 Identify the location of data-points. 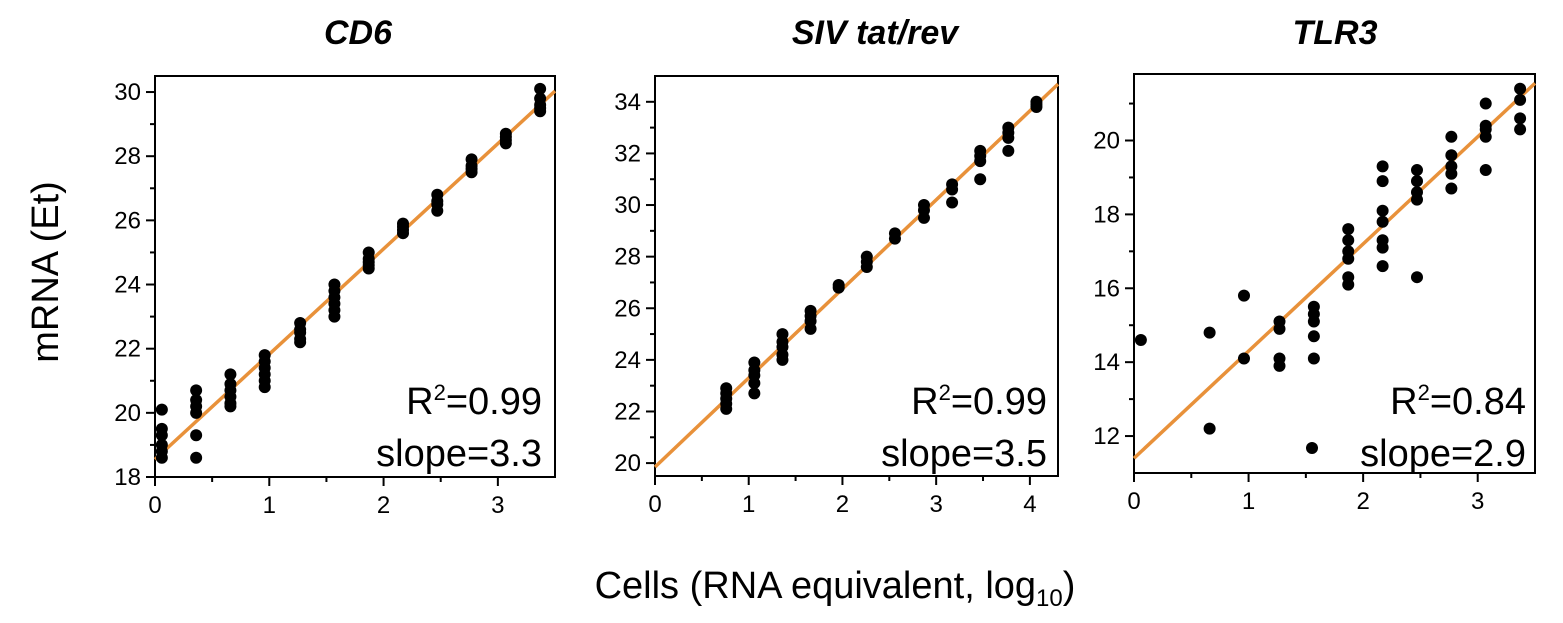
(1330, 258).